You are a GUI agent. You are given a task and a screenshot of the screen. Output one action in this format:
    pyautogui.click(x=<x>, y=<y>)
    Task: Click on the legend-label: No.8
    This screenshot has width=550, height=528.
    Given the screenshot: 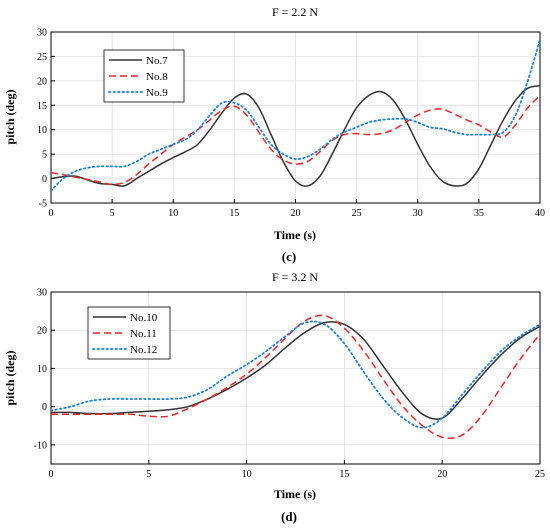 What is the action you would take?
    pyautogui.click(x=157, y=77)
    